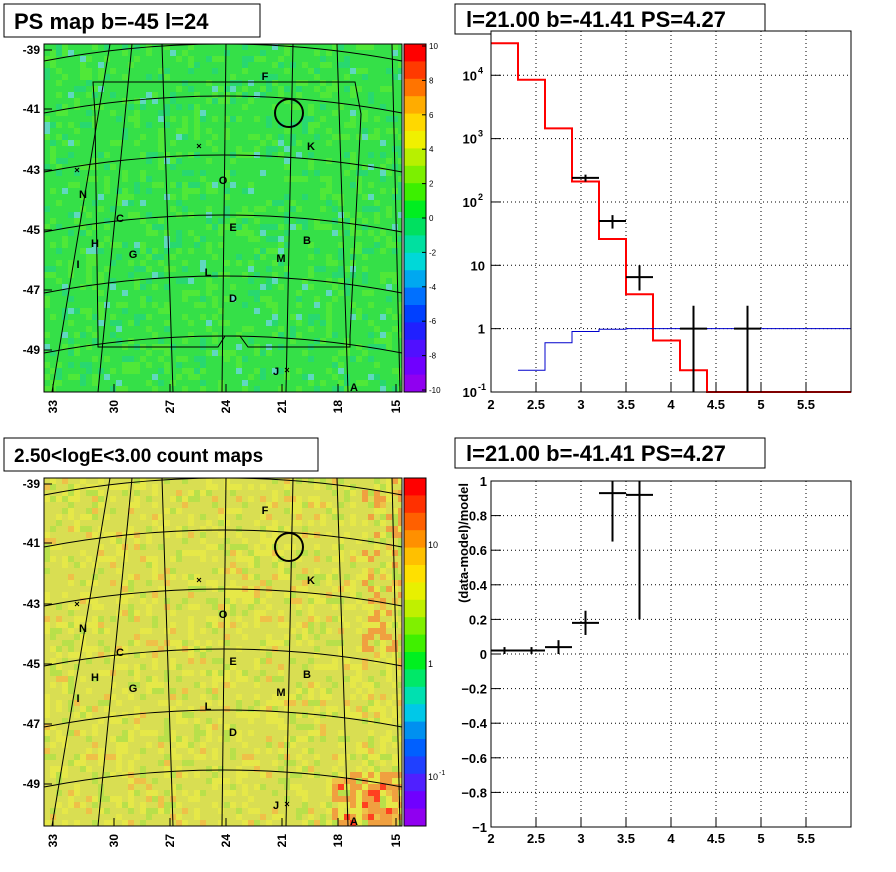 This screenshot has width=896, height=872. Describe the element at coordinates (415, 140) in the screenshot. I see `colorbar-segment` at that location.